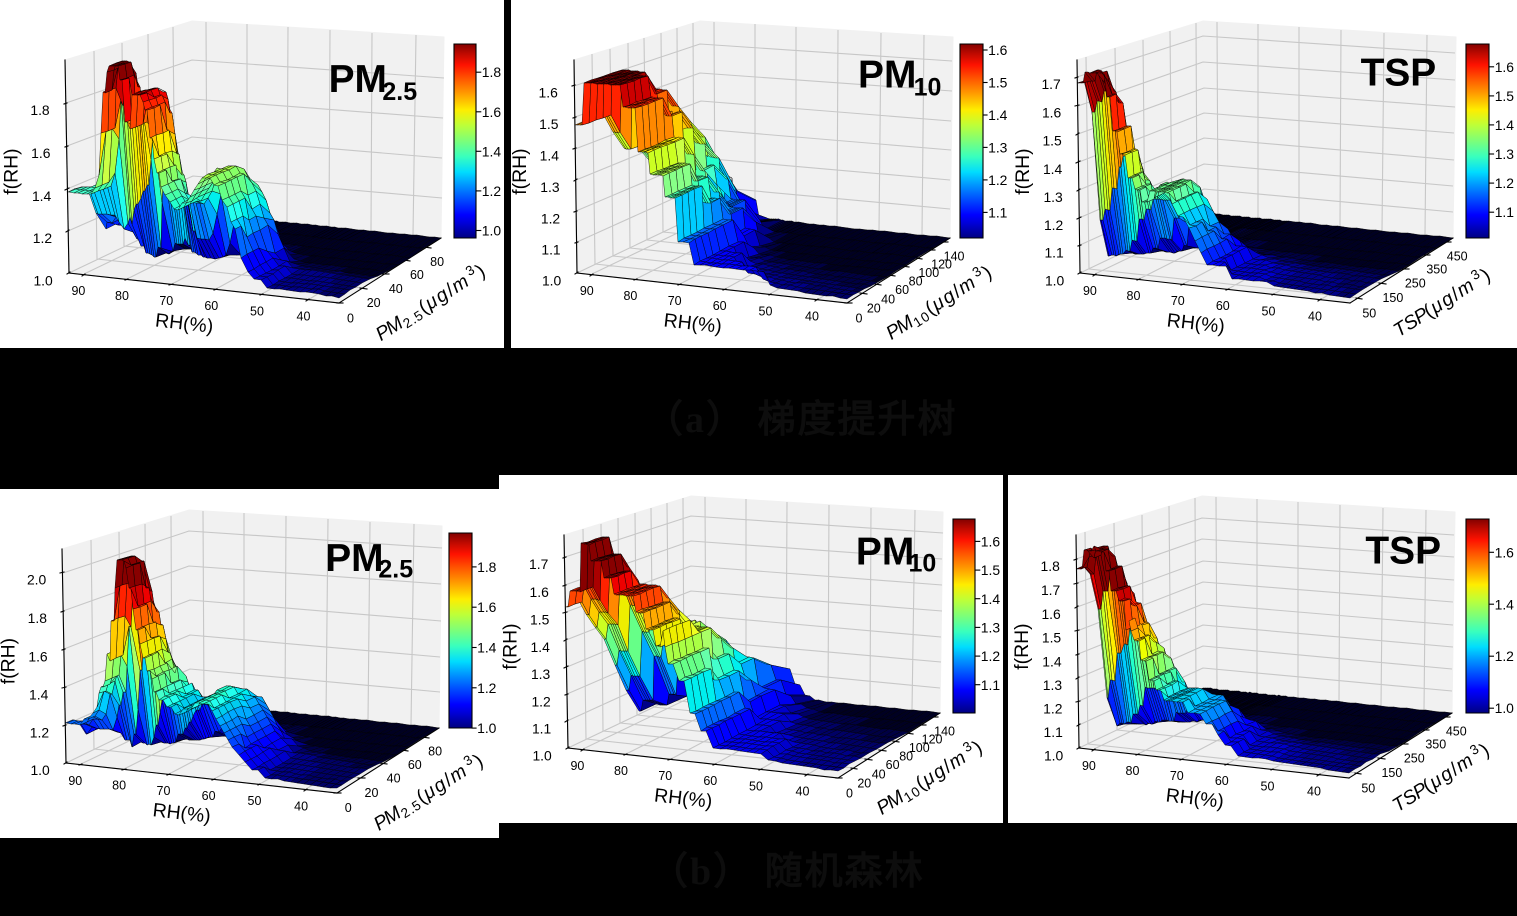 Image resolution: width=1517 pixels, height=916 pixels. Describe the element at coordinates (928, 88) in the screenshot. I see `svg-text: 10` at that location.